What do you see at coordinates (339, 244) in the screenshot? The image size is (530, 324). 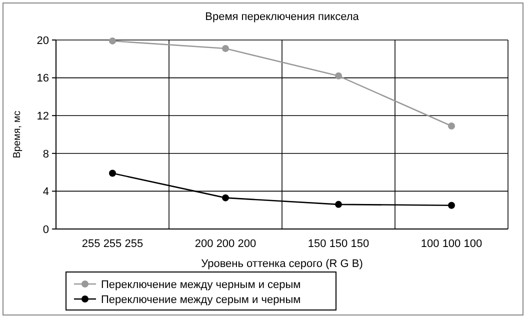 I see `x-tick-label: 150 150 150` at bounding box center [339, 244].